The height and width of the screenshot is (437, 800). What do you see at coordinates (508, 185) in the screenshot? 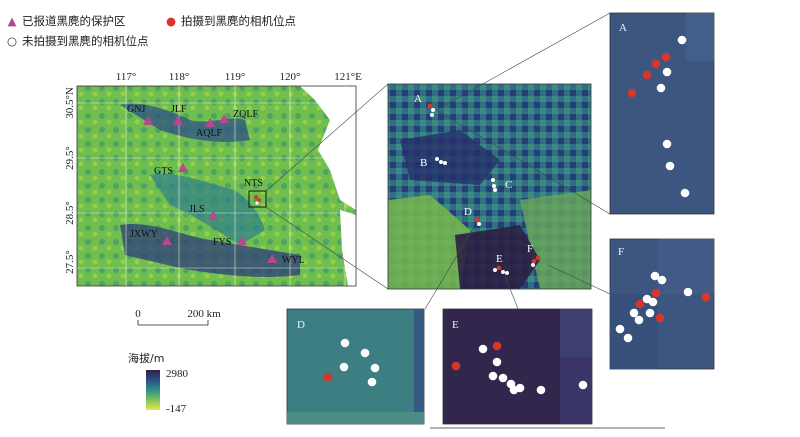
I see `zoom-label-c: C` at bounding box center [508, 185].